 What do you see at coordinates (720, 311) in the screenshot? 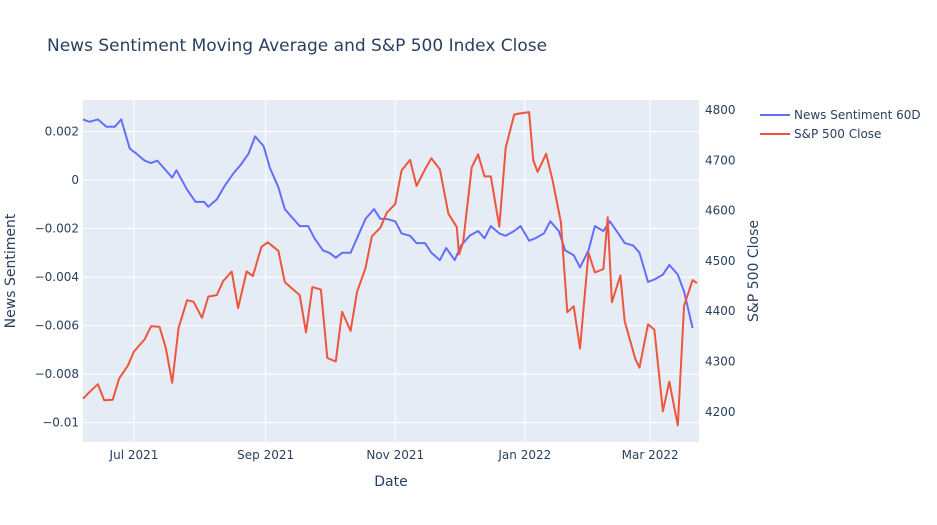
I see `y-right-tick-label: 4400` at bounding box center [720, 311].